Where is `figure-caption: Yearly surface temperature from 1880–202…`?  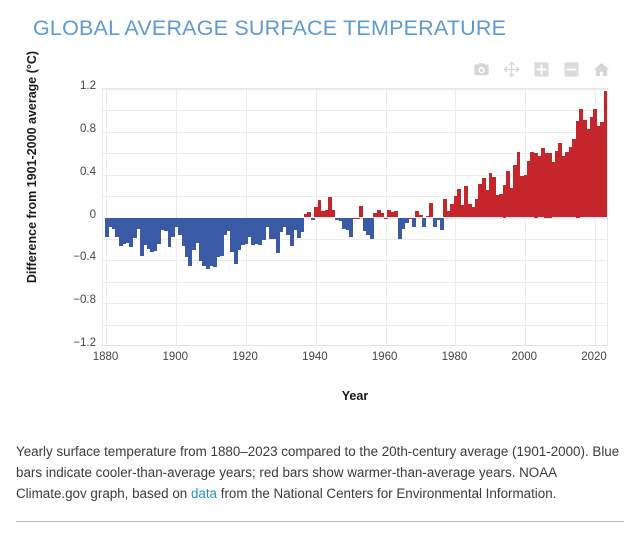 figure-caption: Yearly surface temperature from 1880–202… is located at coordinates (322, 473).